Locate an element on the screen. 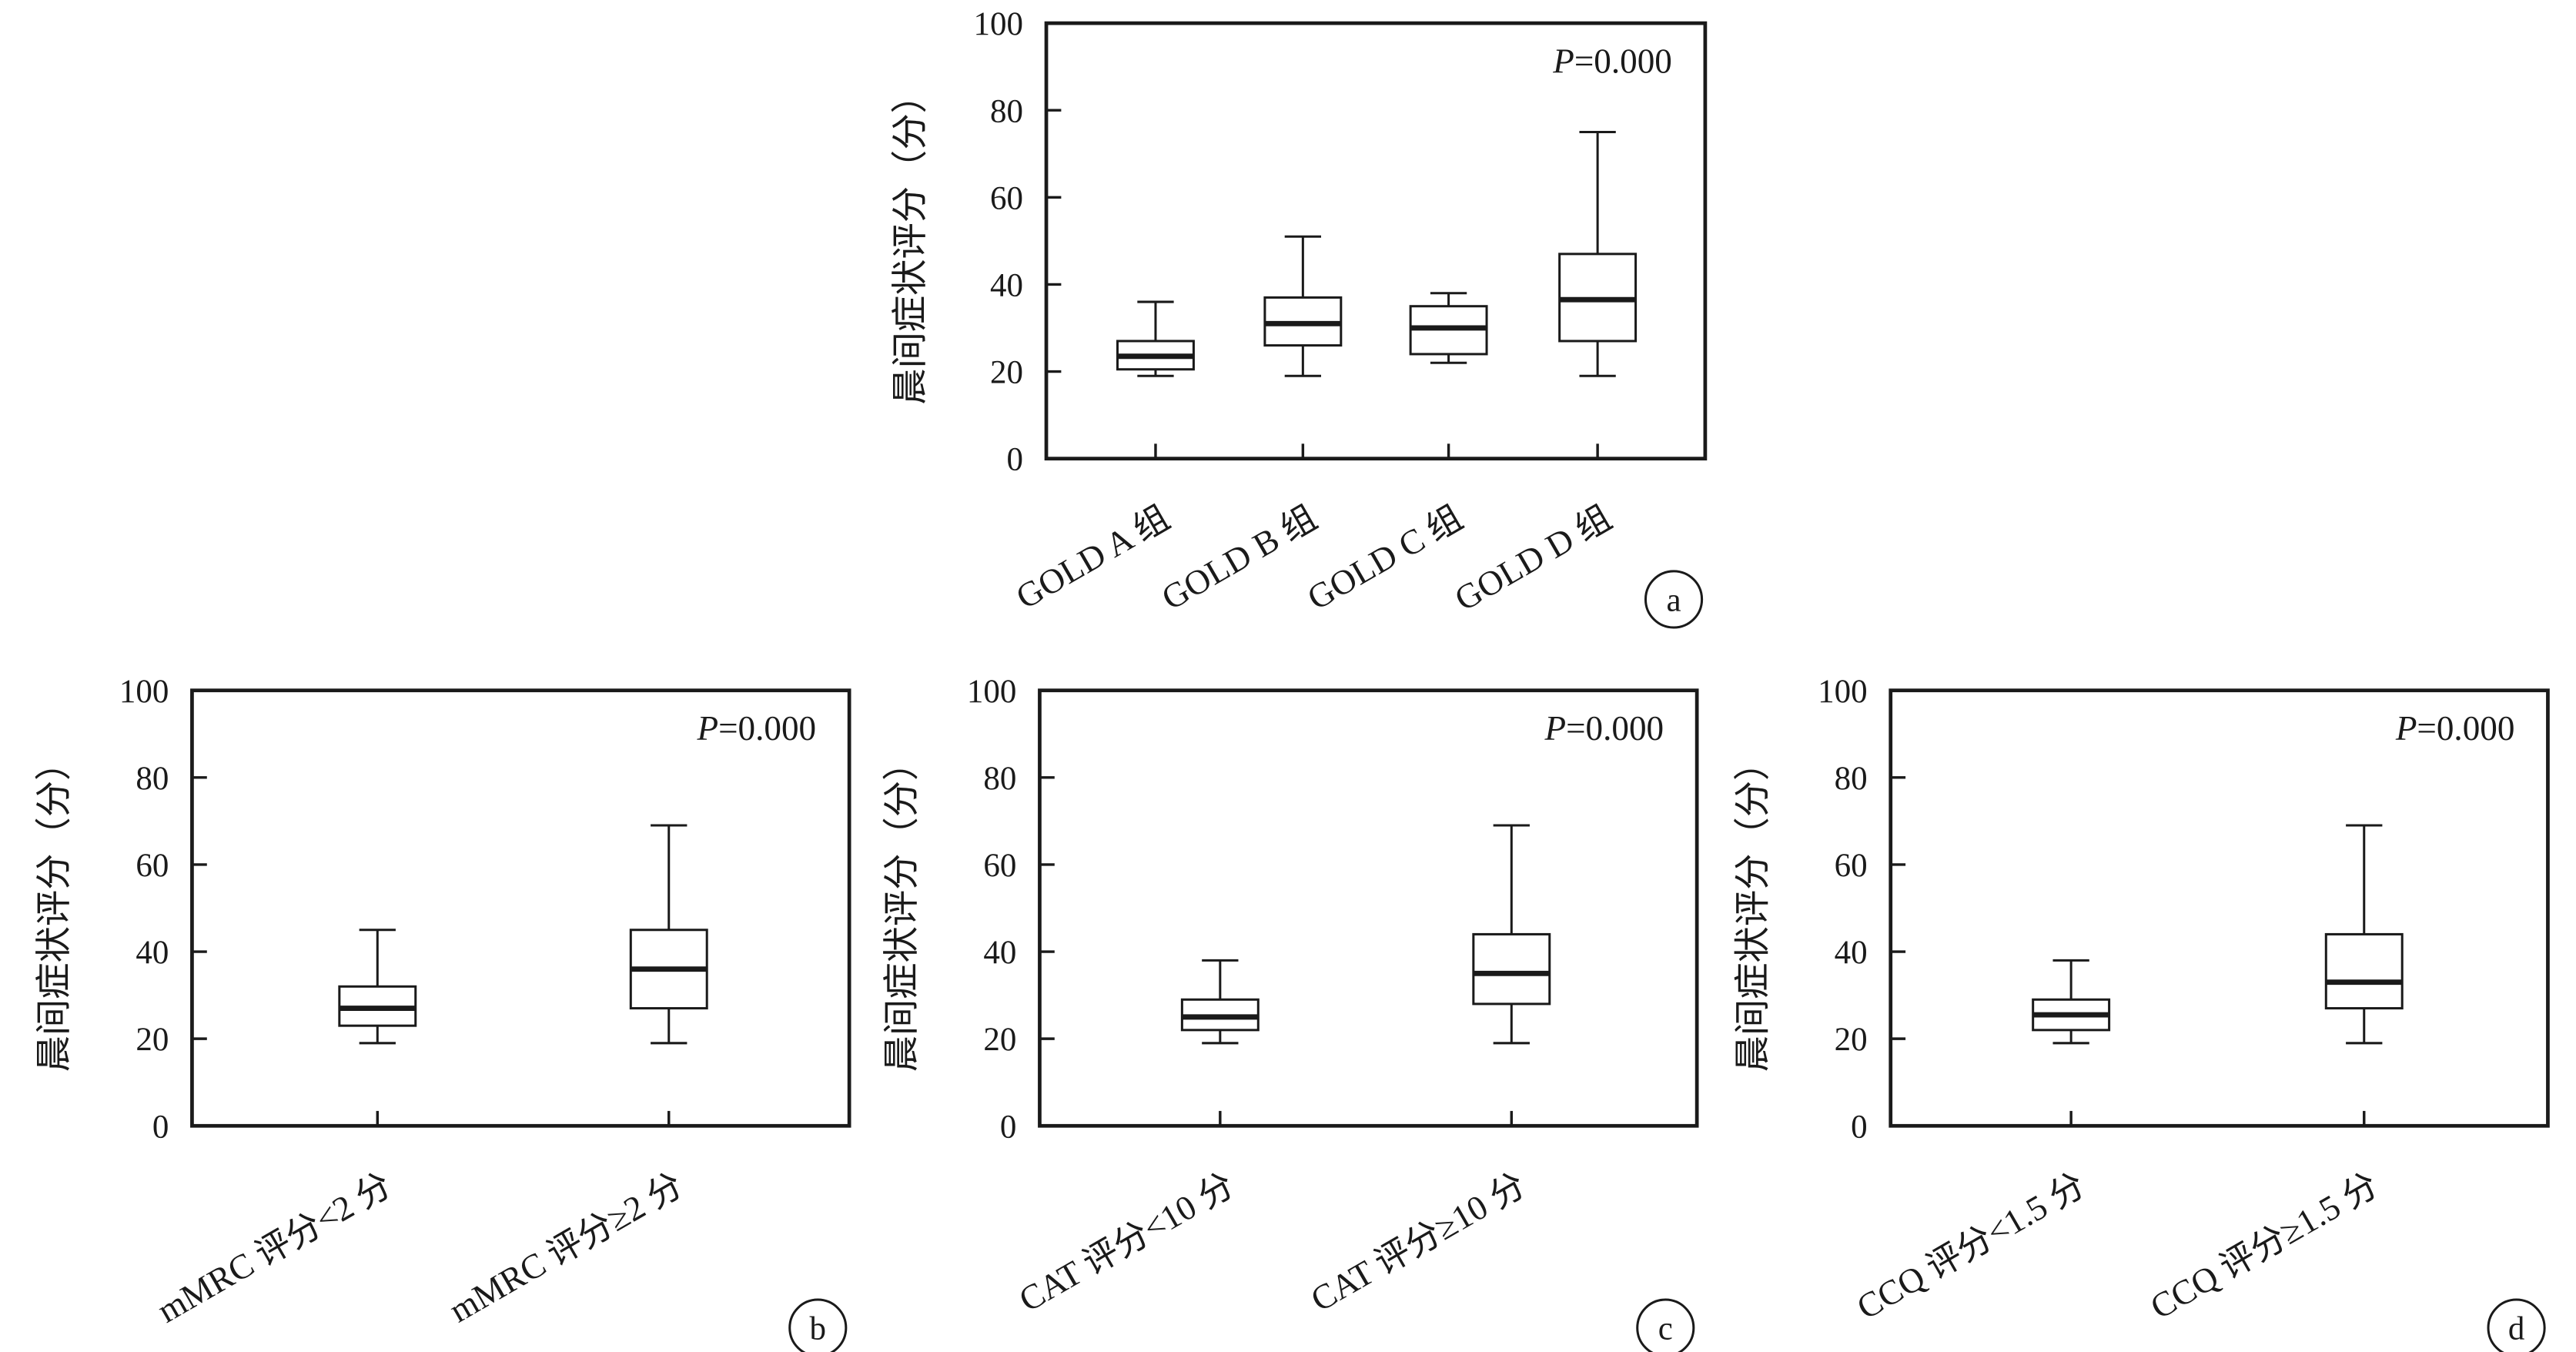 The width and height of the screenshot is (2576, 1352). x-category-label: CCQ 评分<1.5 分 is located at coordinates (1972, 1247).